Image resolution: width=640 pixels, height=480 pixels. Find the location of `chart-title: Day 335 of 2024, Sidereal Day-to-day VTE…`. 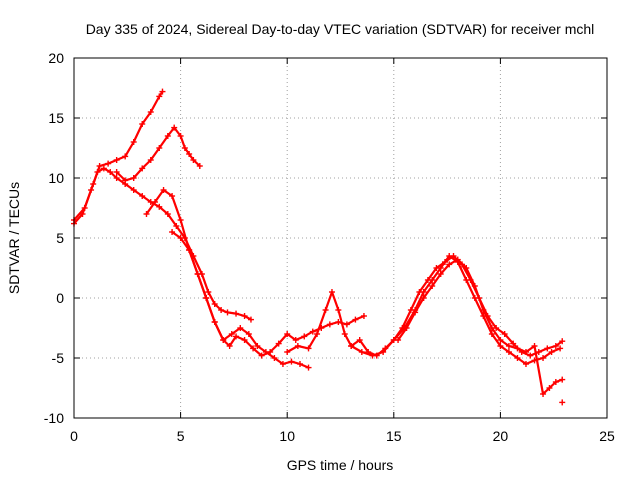

chart-title: Day 335 of 2024, Sidereal Day-to-day VTE… is located at coordinates (340, 29).